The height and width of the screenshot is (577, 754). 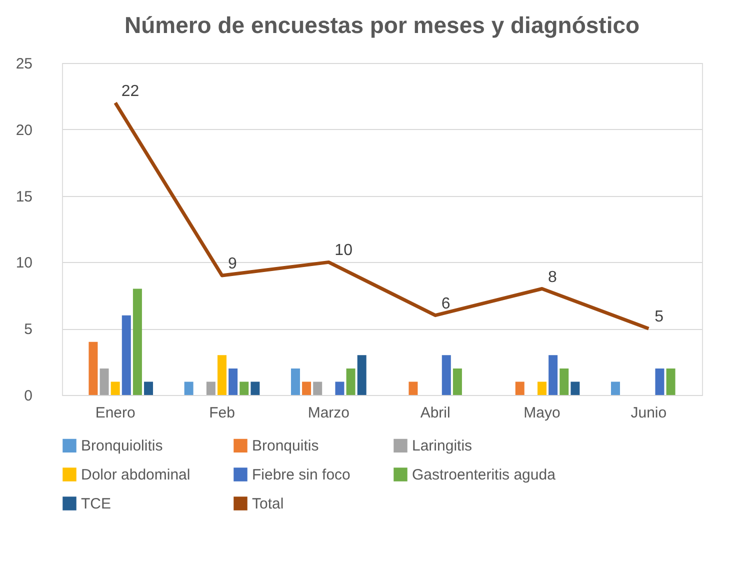 What do you see at coordinates (268, 504) in the screenshot?
I see `legend-label: Total` at bounding box center [268, 504].